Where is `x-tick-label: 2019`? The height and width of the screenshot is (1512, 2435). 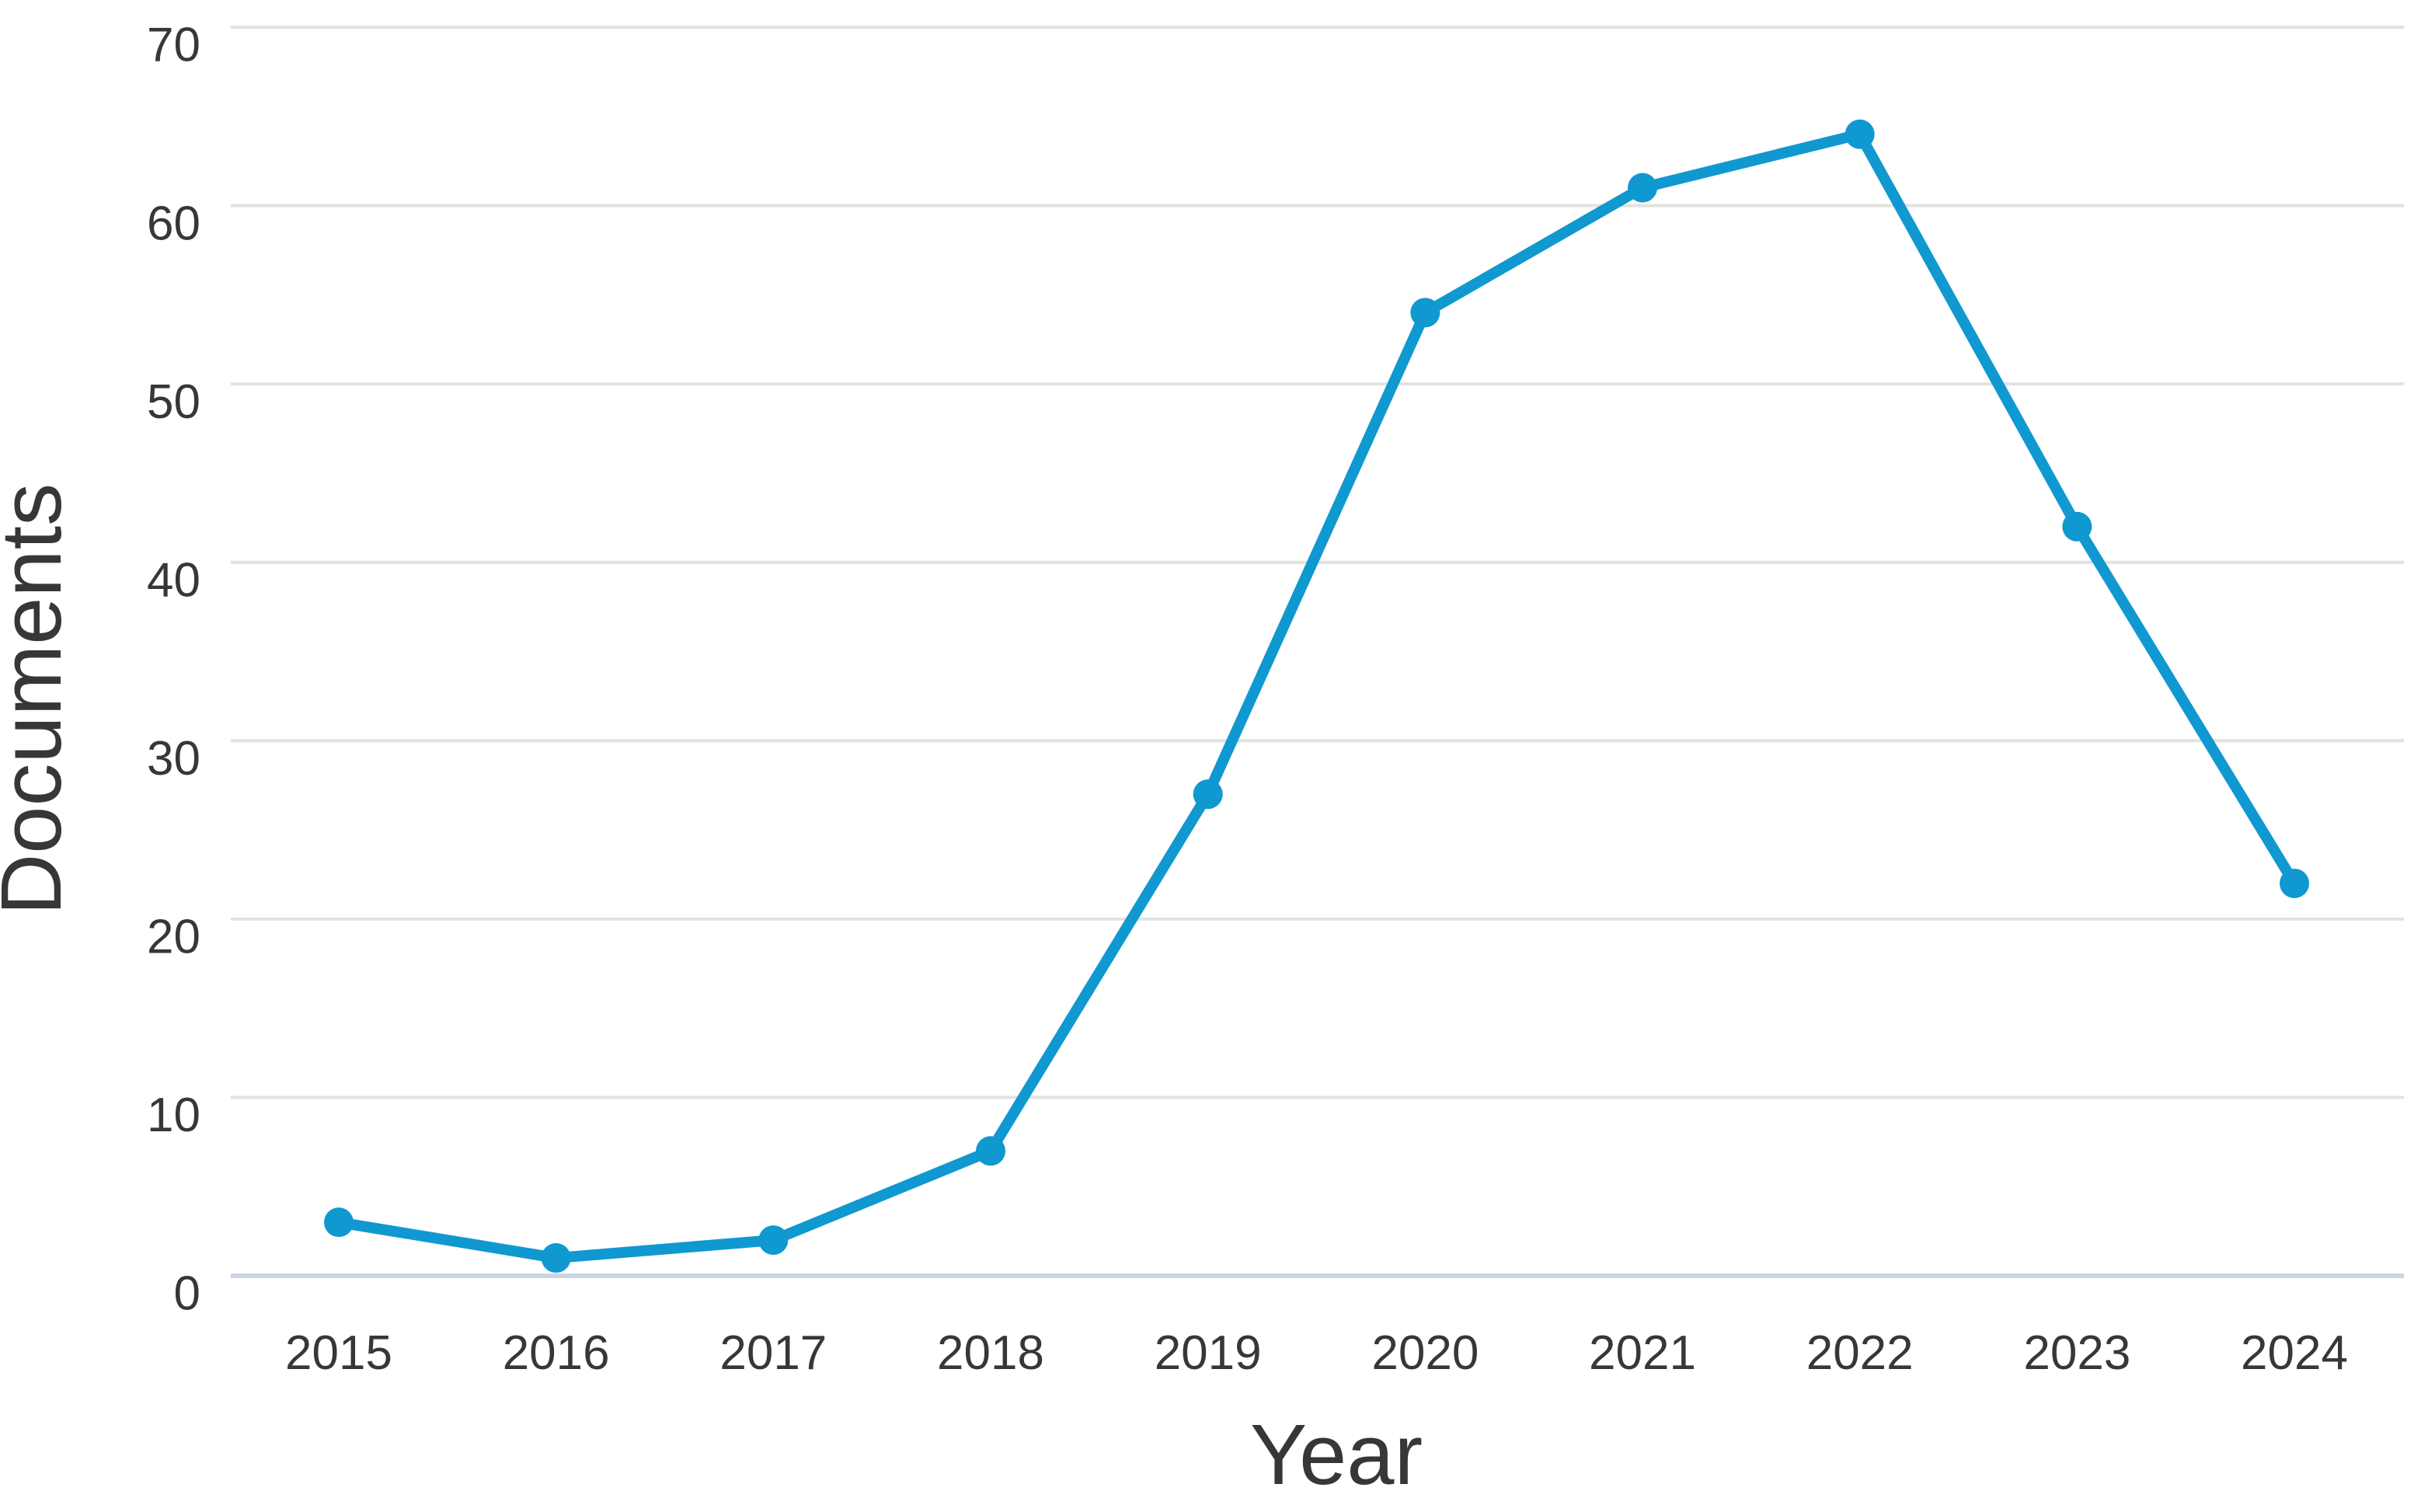 x-tick-label: 2019 is located at coordinates (1208, 1353).